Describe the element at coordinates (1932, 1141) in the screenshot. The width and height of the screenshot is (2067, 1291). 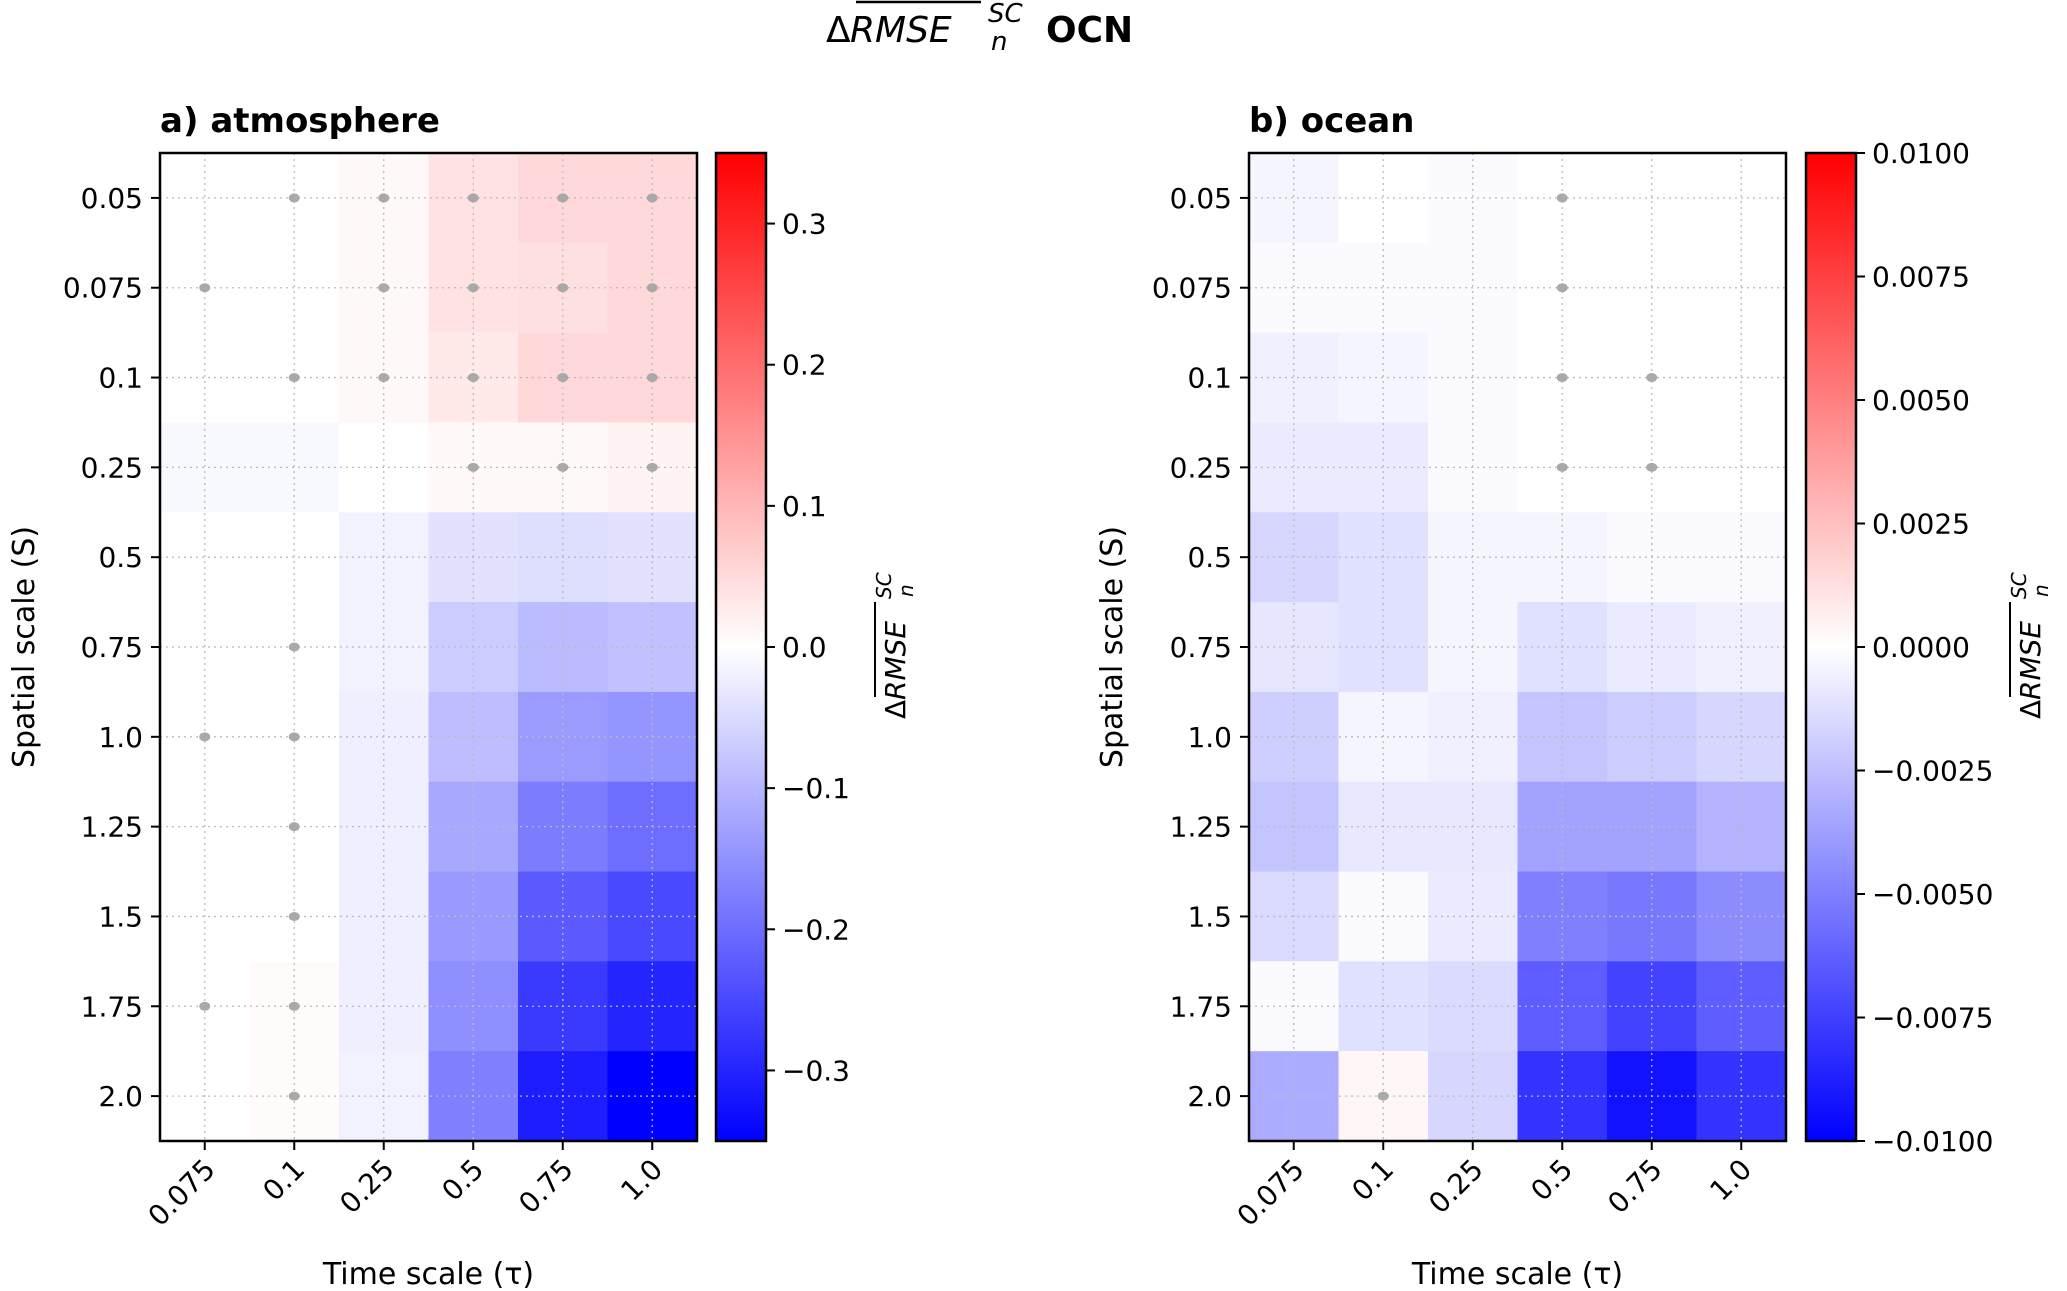
I see `colorbar-tick-label: −0.0100` at that location.